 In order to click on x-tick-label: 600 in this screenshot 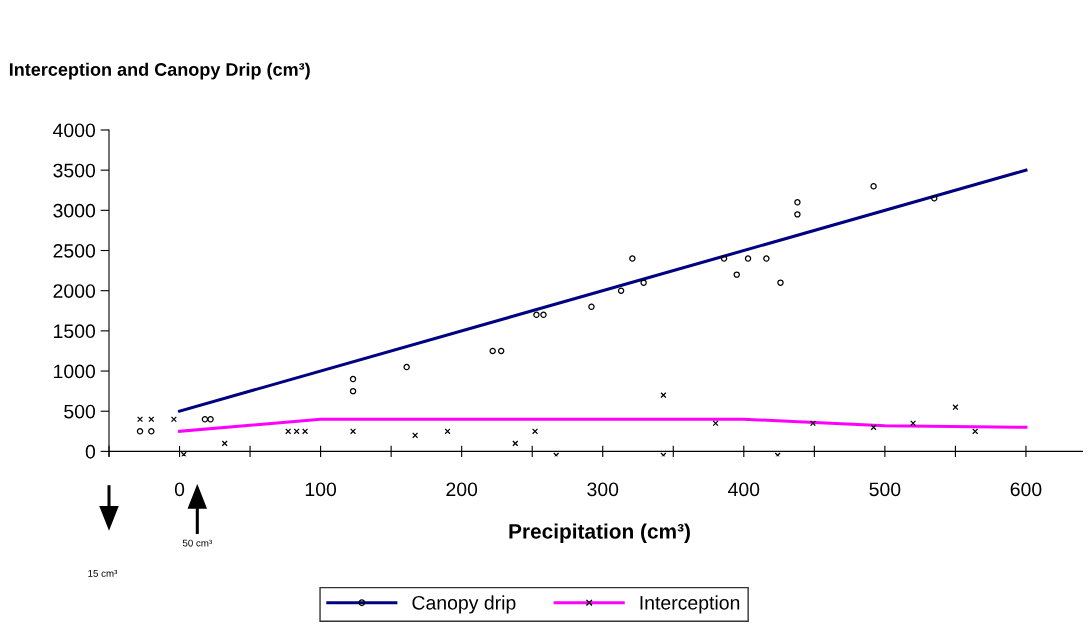, I will do `click(1026, 489)`.